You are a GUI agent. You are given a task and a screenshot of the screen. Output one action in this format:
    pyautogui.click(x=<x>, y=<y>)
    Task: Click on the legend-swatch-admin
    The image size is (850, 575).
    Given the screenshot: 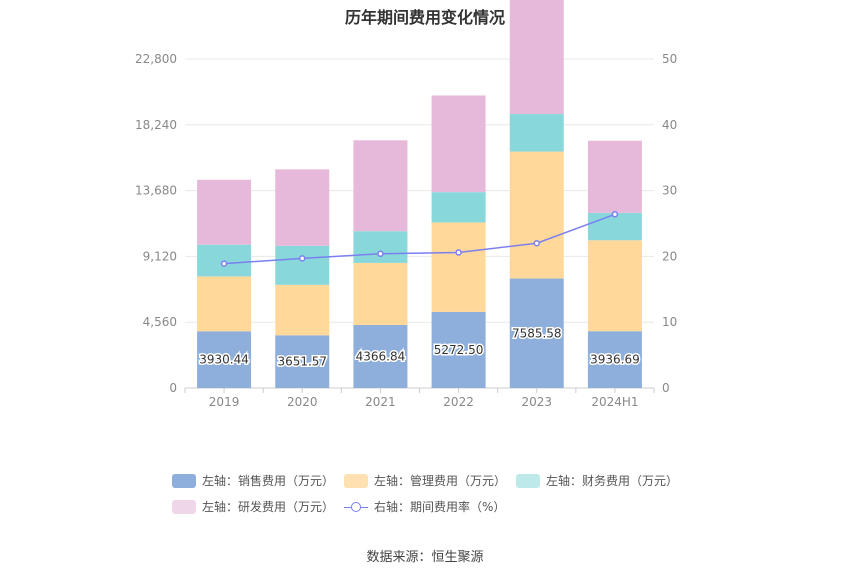 What is the action you would take?
    pyautogui.click(x=356, y=480)
    